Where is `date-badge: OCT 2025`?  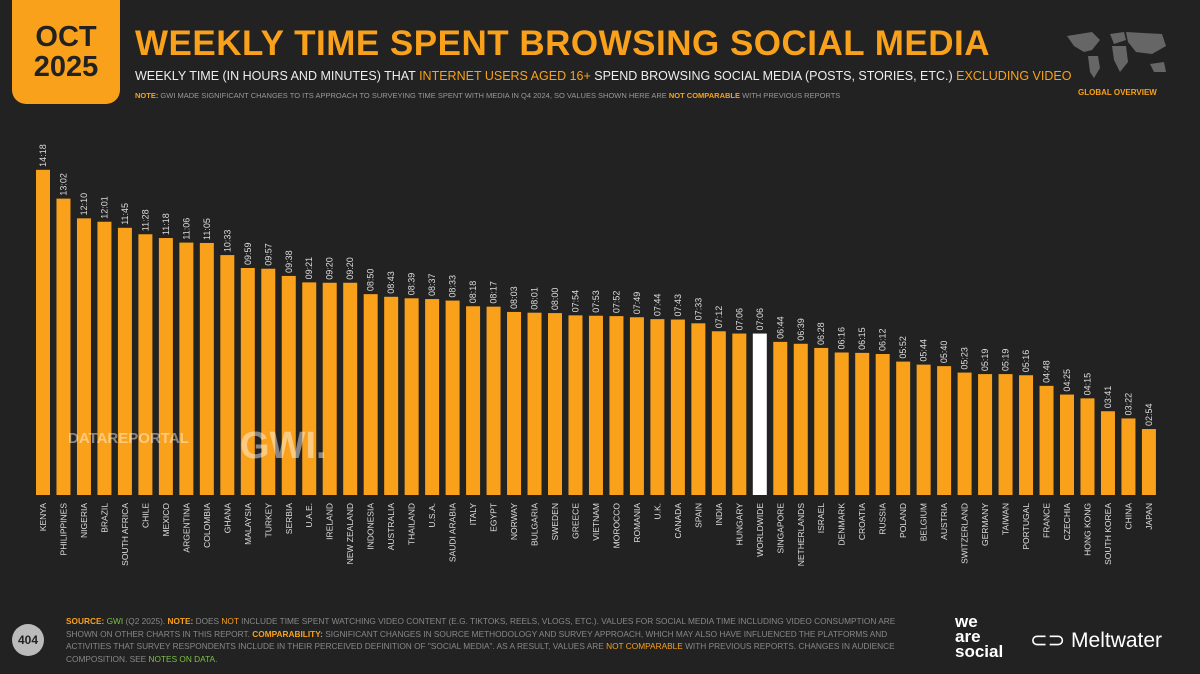 date-badge: OCT 2025 is located at coordinates (66, 52).